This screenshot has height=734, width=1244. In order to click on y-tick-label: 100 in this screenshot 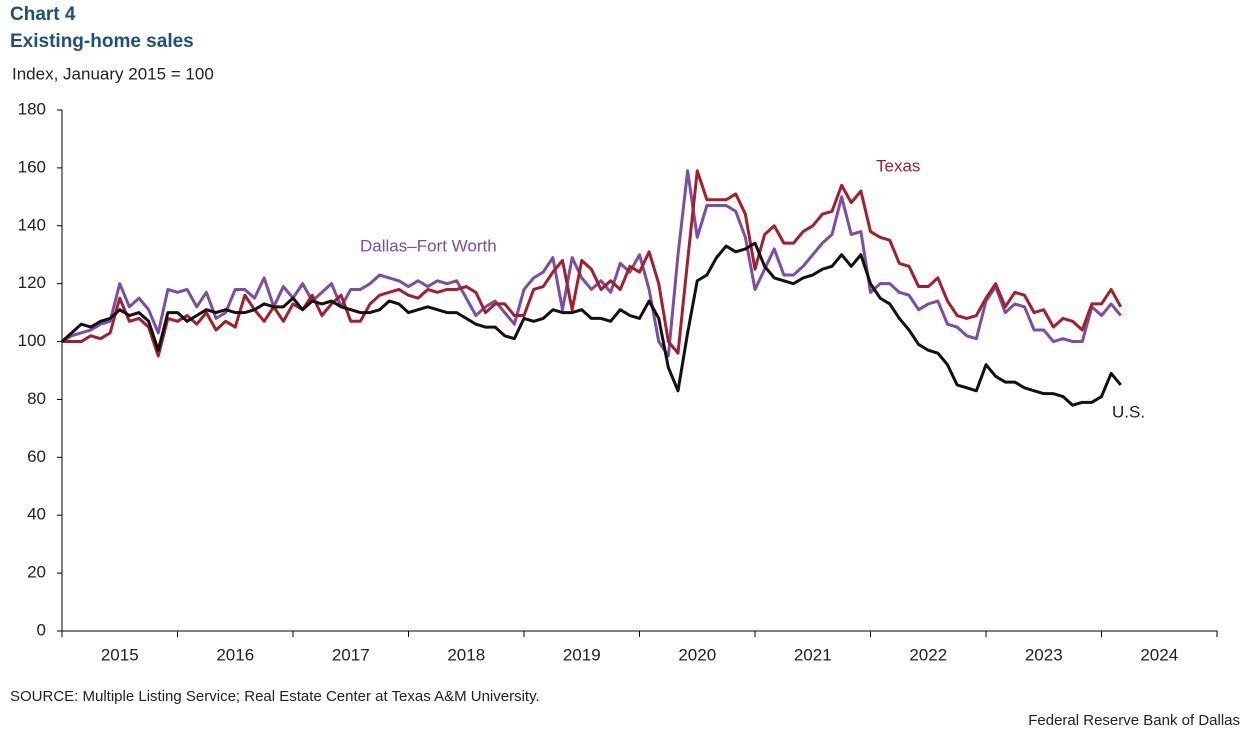, I will do `click(32, 340)`.